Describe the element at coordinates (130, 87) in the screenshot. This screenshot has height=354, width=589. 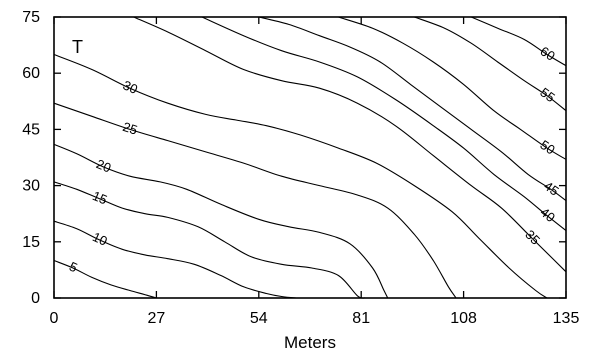
I see `contour-label-30: 30` at that location.